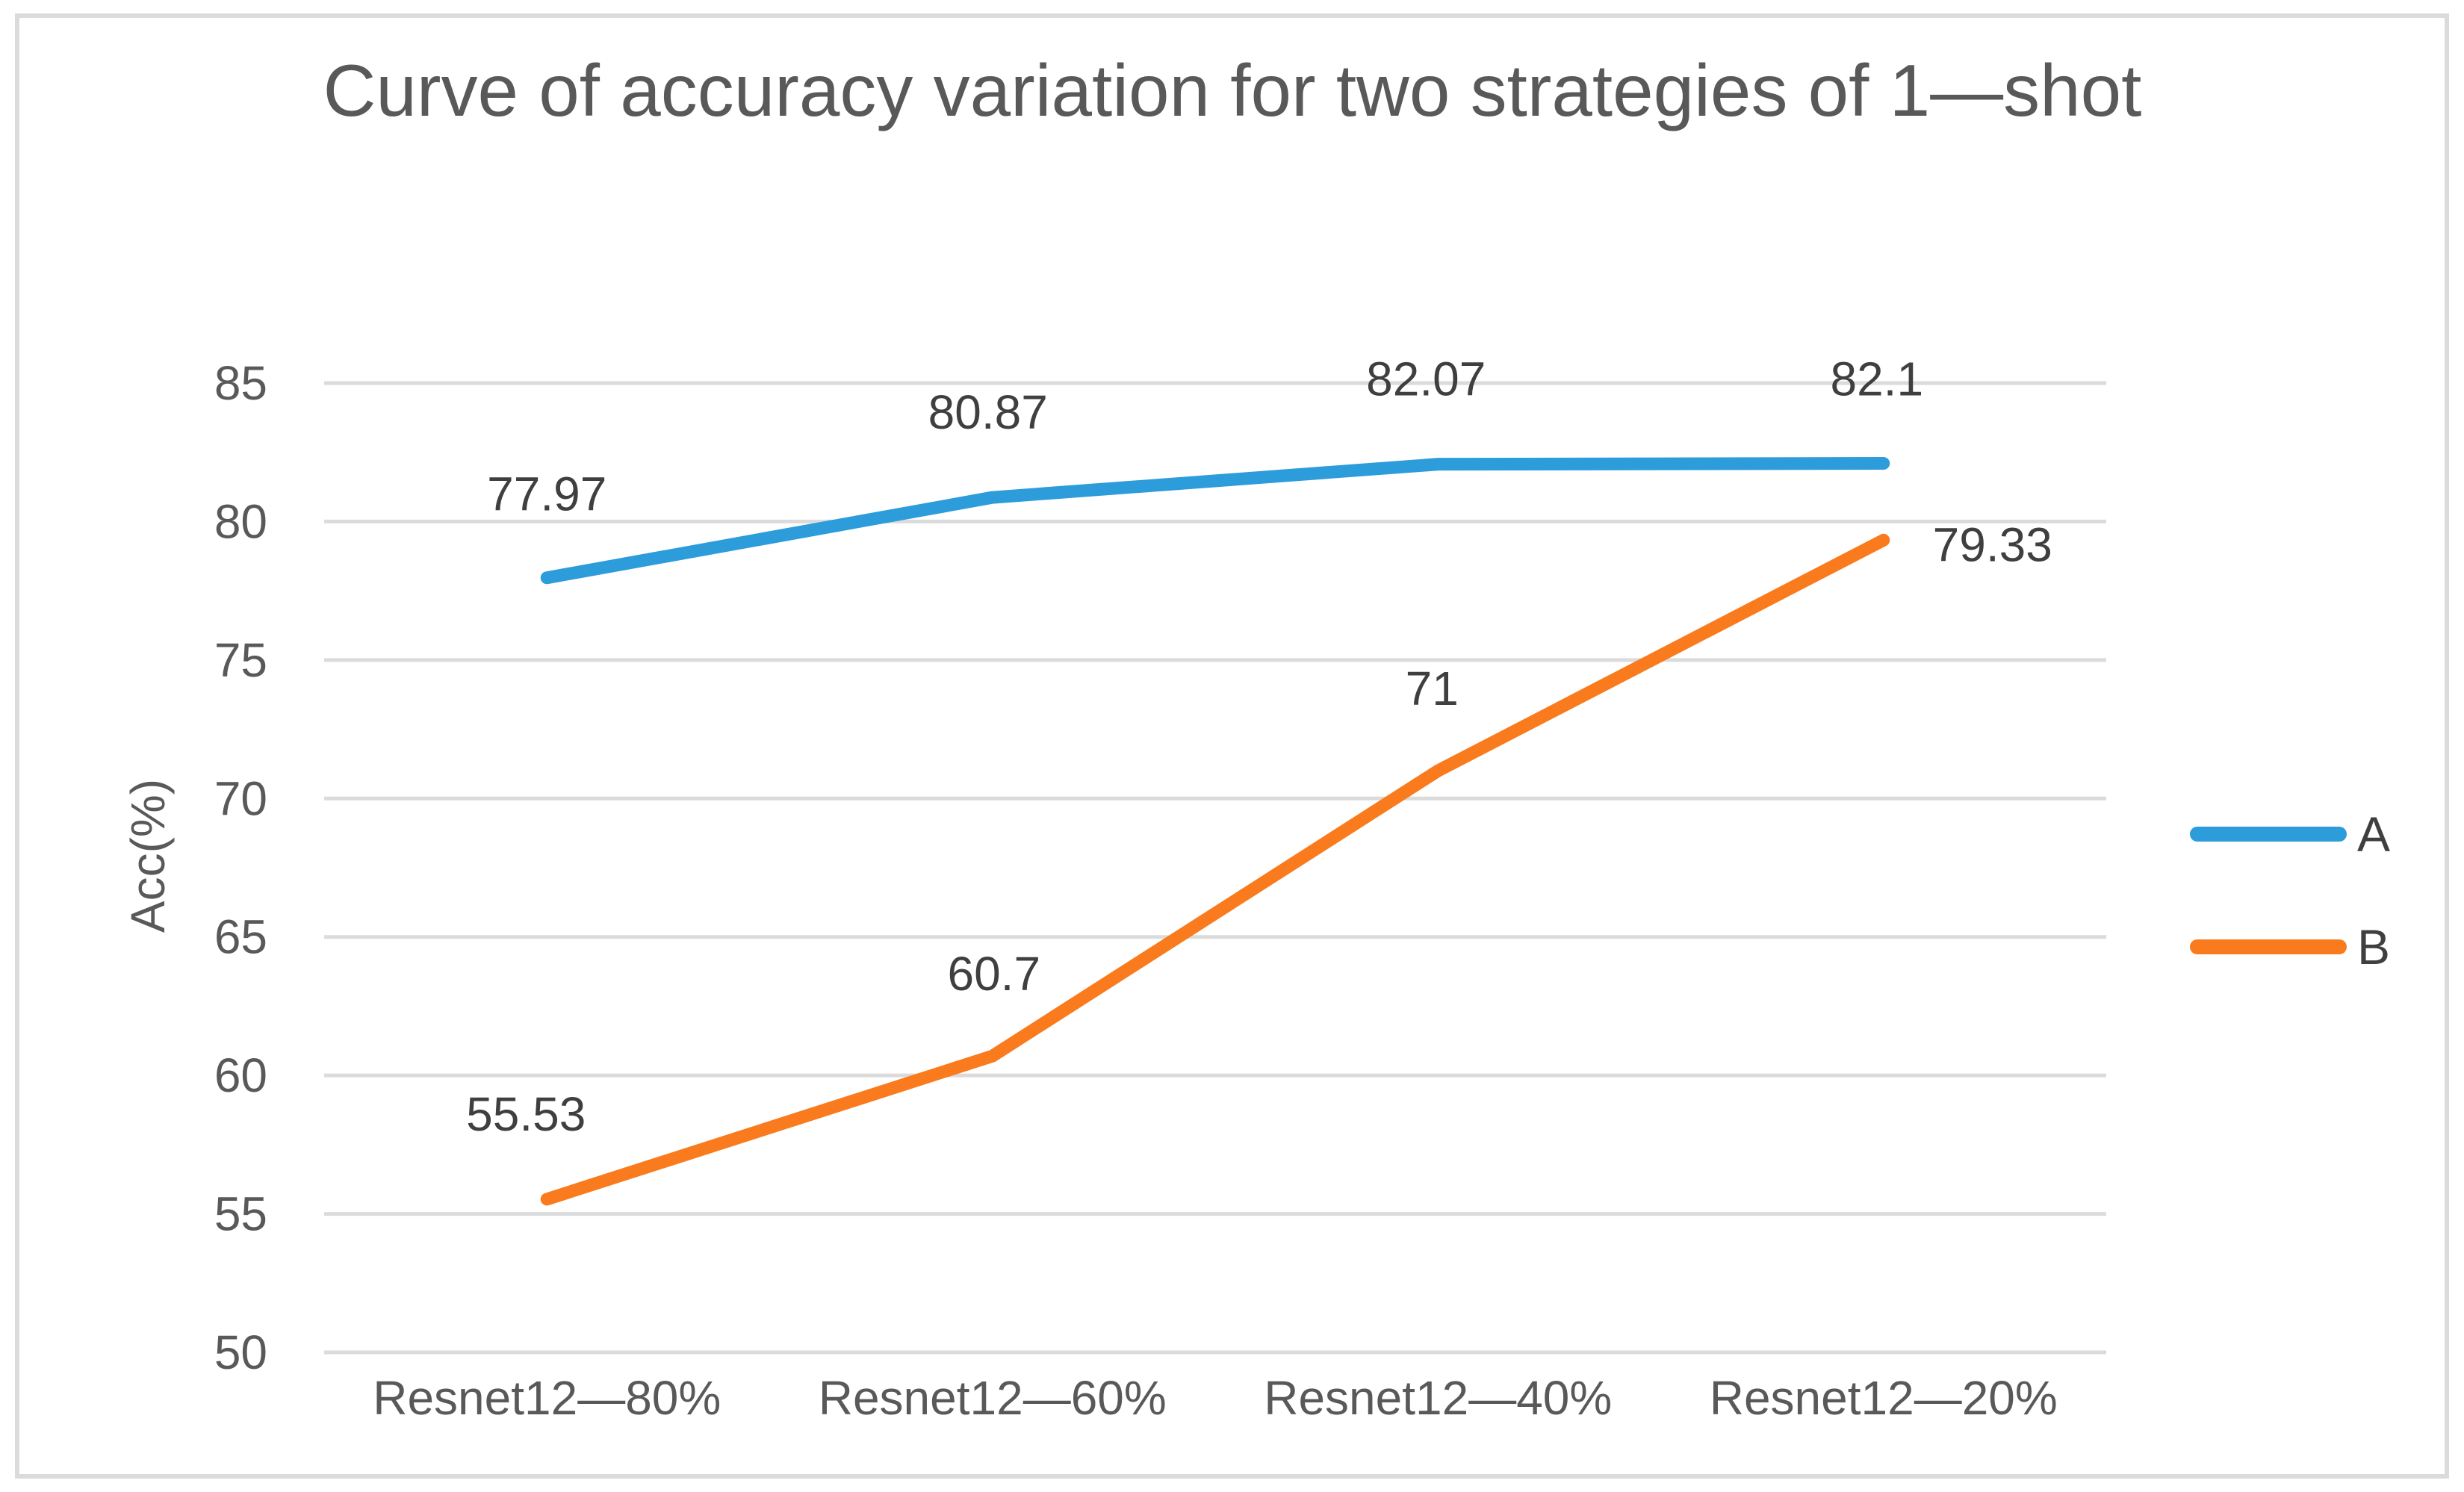 Image resolution: width=2464 pixels, height=1492 pixels. I want to click on y-tick-label: 80, so click(240, 521).